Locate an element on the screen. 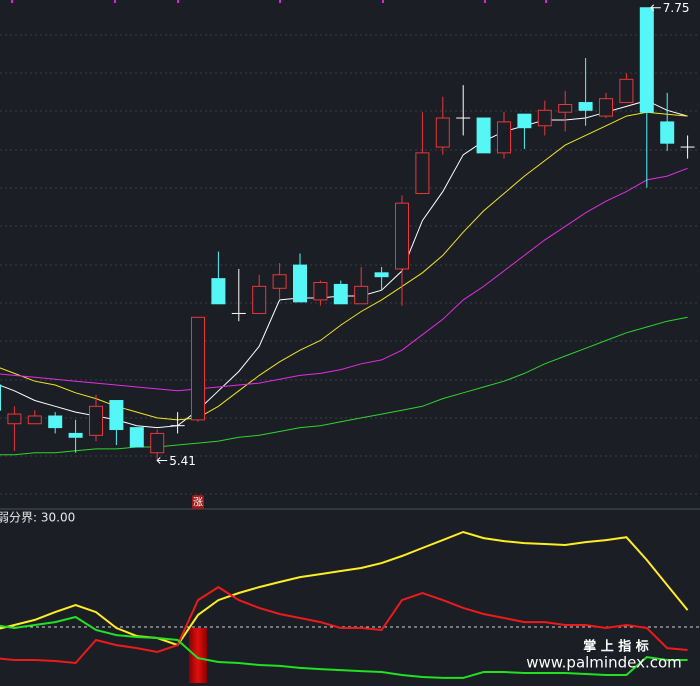 Image resolution: width=700 pixels, height=686 pixels. signal-badge is located at coordinates (198, 502).